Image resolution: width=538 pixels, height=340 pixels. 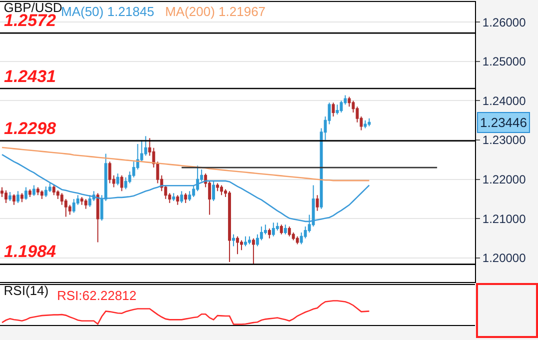 What do you see at coordinates (30, 76) in the screenshot?
I see `ref-line-label: 1.2431` at bounding box center [30, 76].